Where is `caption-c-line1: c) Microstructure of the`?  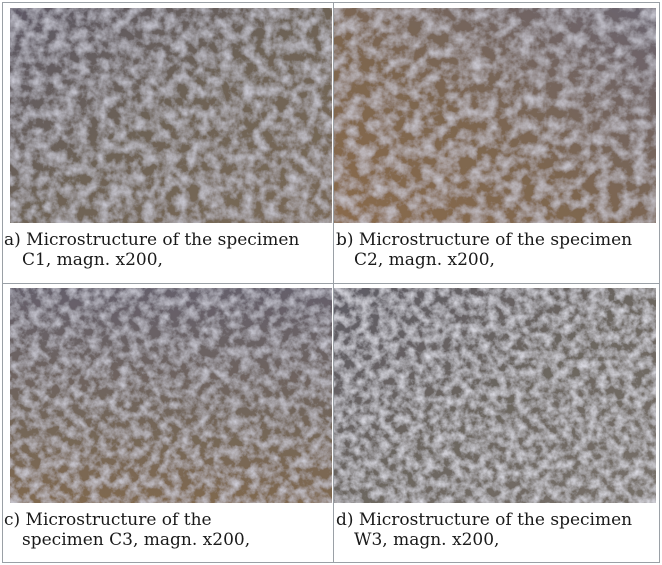
caption-c-line1: c) Microstructure of the is located at coordinates (108, 520).